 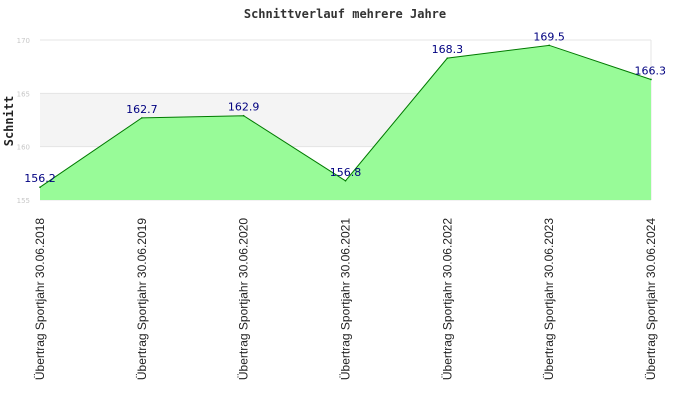 I want to click on data-label: 168.3, so click(x=448, y=49).